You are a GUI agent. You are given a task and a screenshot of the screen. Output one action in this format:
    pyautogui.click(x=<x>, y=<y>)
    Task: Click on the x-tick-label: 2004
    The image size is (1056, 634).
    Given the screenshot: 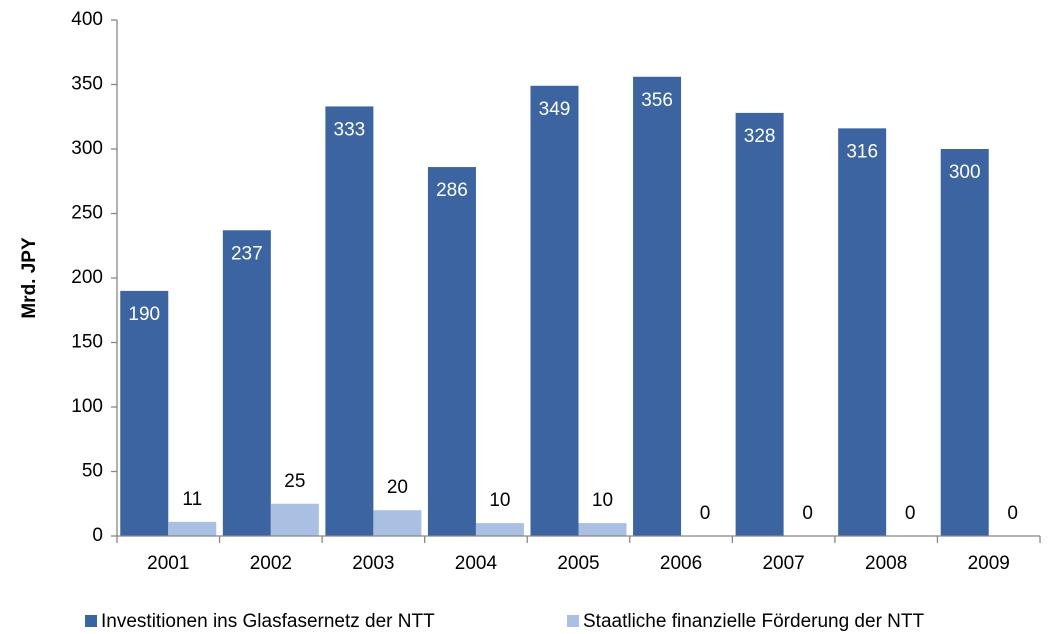 What is the action you would take?
    pyautogui.click(x=476, y=563)
    